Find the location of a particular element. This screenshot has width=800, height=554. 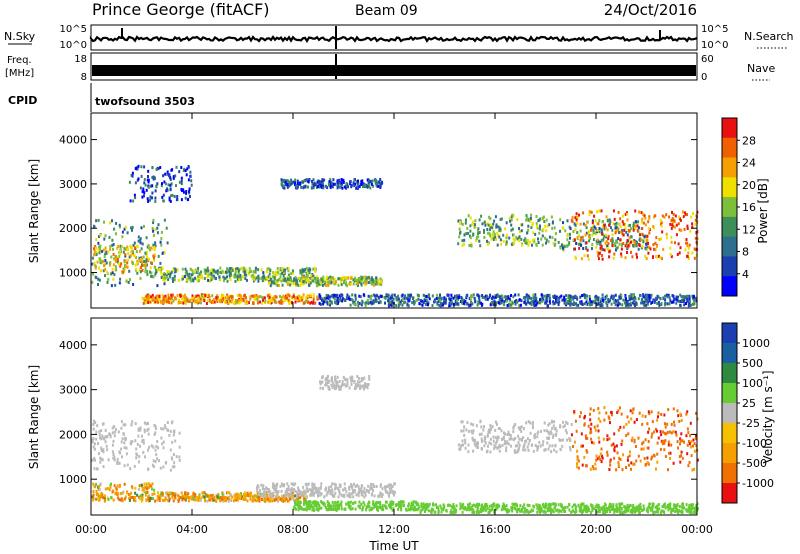

colorbar-segment is located at coordinates (729, 128).